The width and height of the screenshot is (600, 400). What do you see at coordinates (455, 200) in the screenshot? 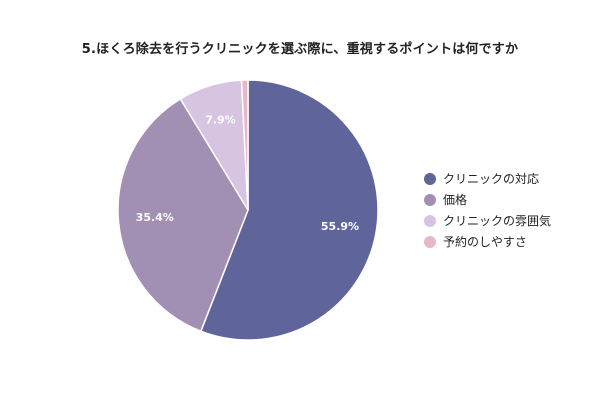
I see `legend-label: 価格` at bounding box center [455, 200].